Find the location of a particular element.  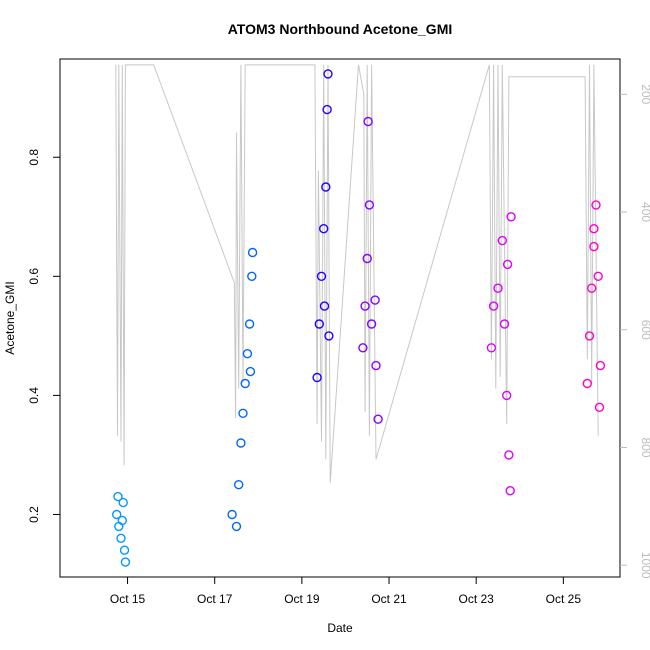

x-tick-label: Oct 21 is located at coordinates (389, 599).